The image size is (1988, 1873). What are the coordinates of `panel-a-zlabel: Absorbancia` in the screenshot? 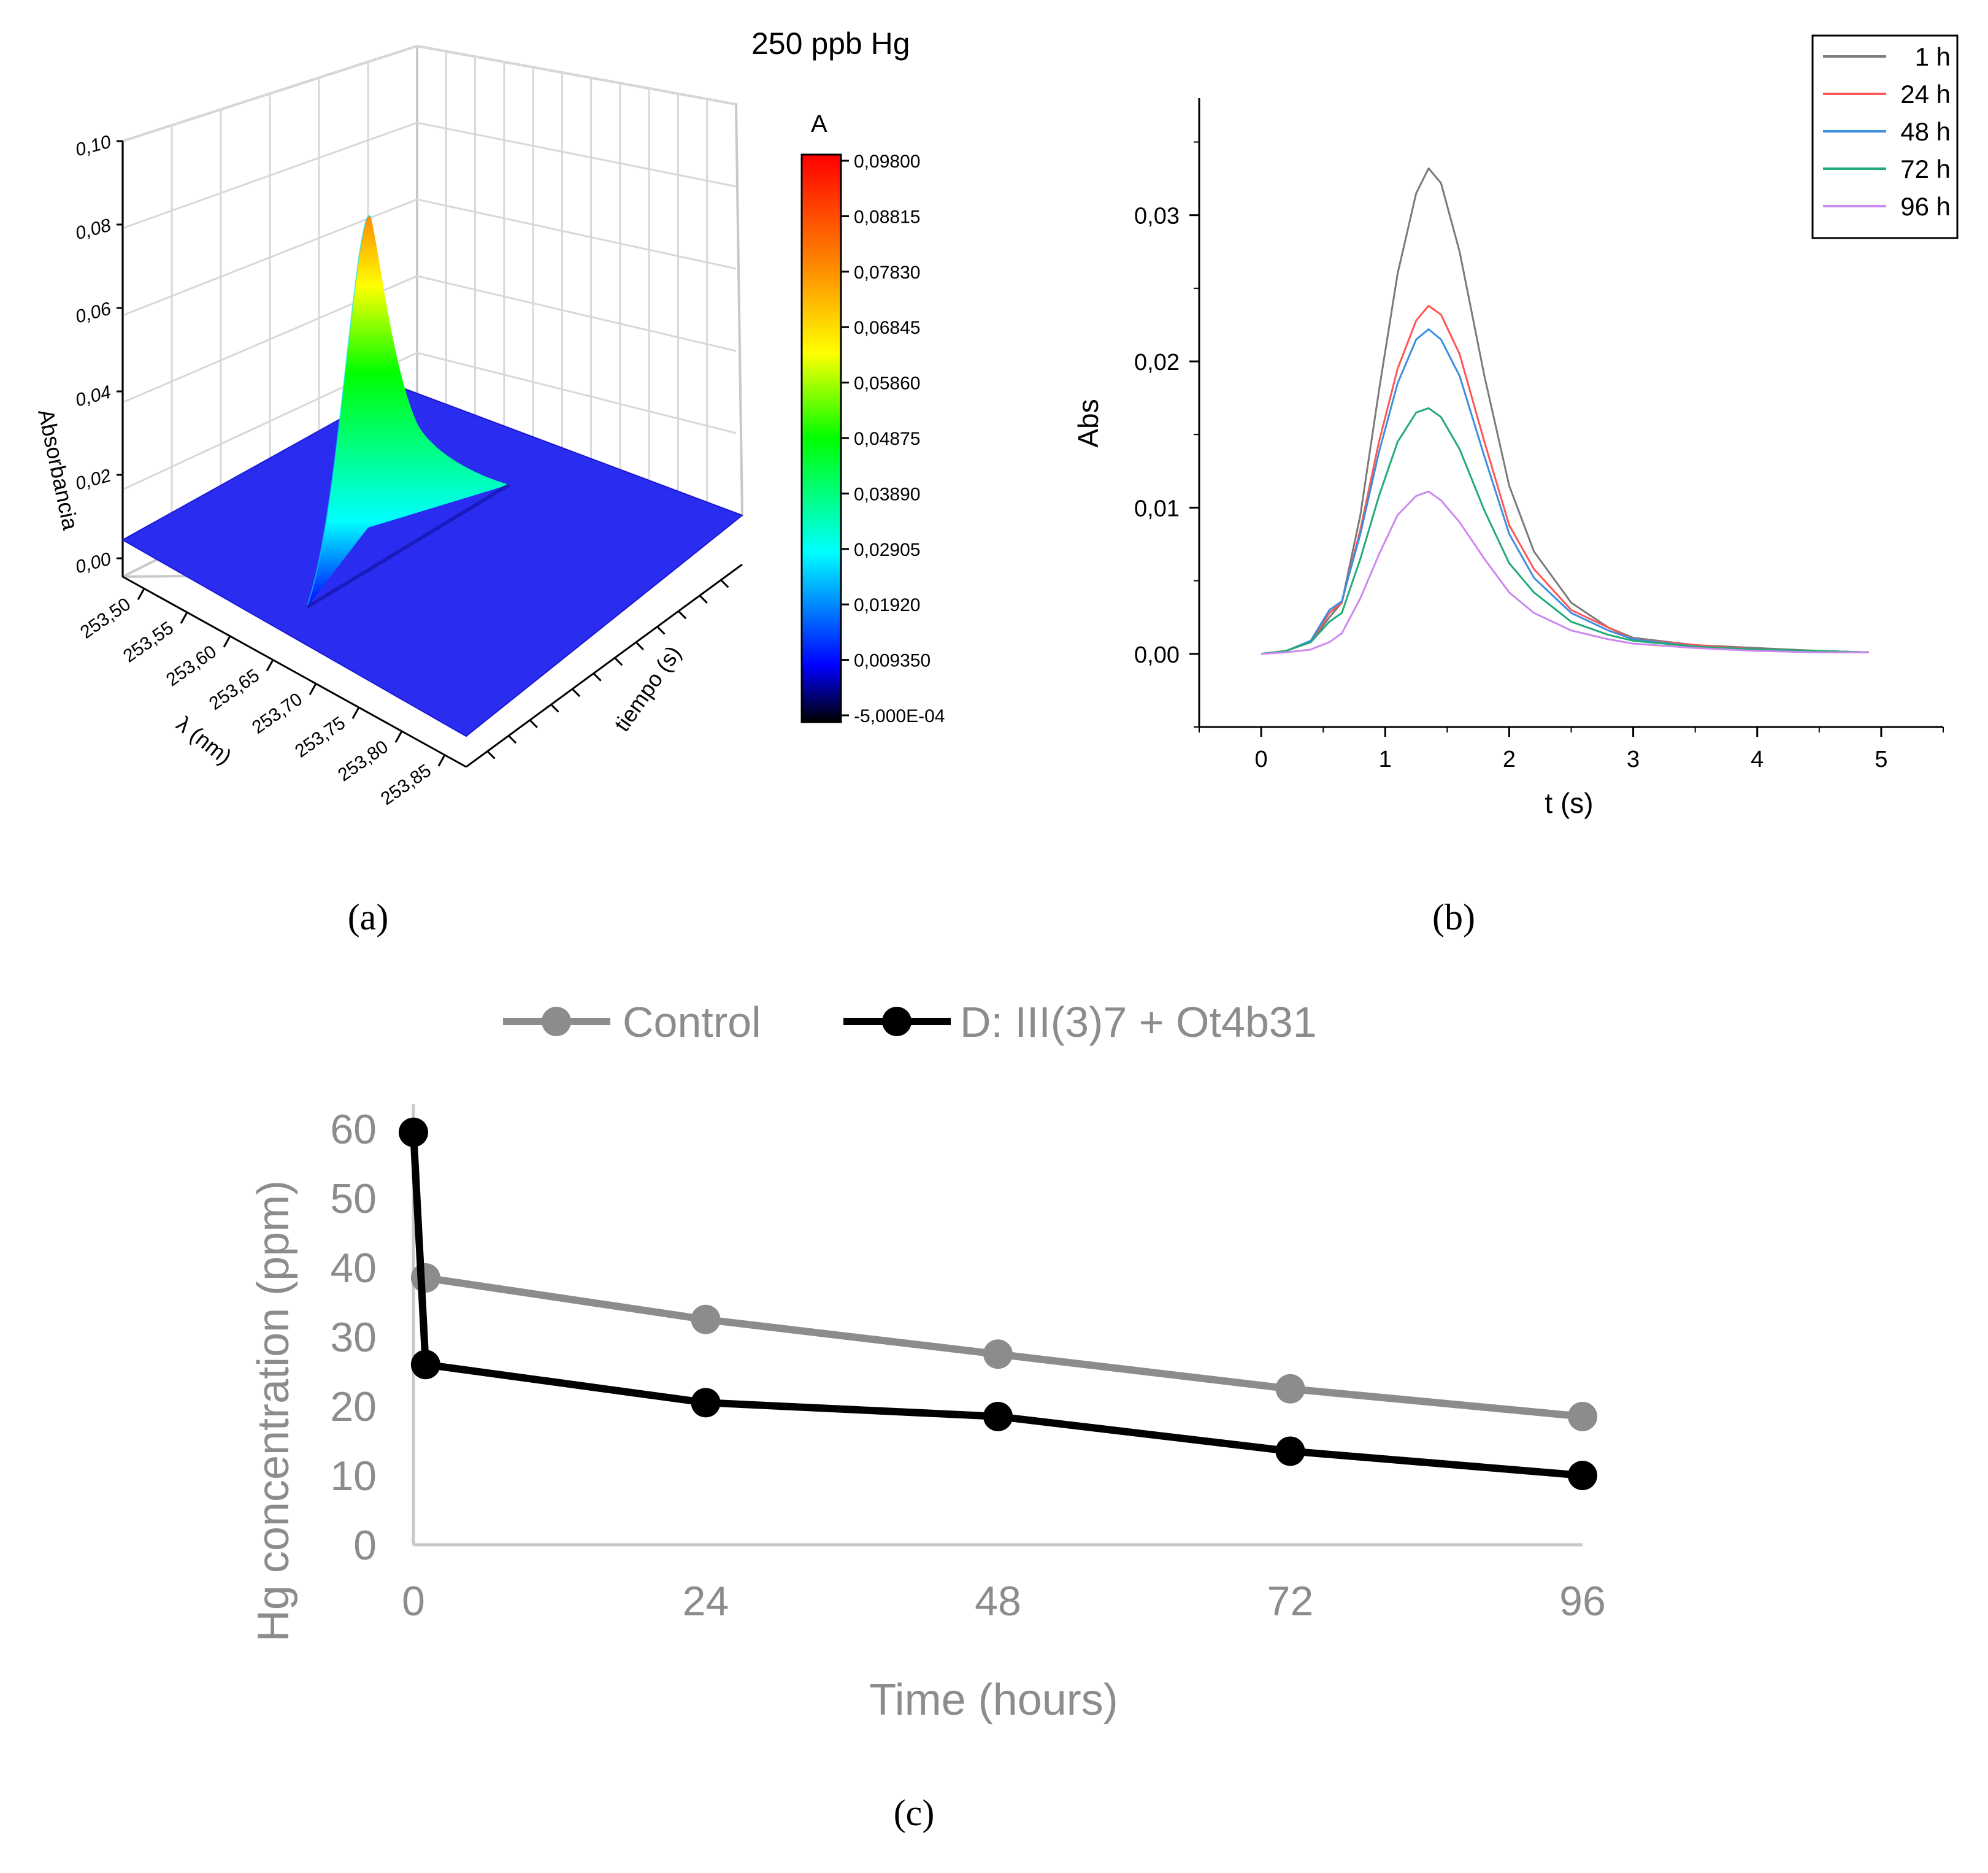 It's located at (58, 470).